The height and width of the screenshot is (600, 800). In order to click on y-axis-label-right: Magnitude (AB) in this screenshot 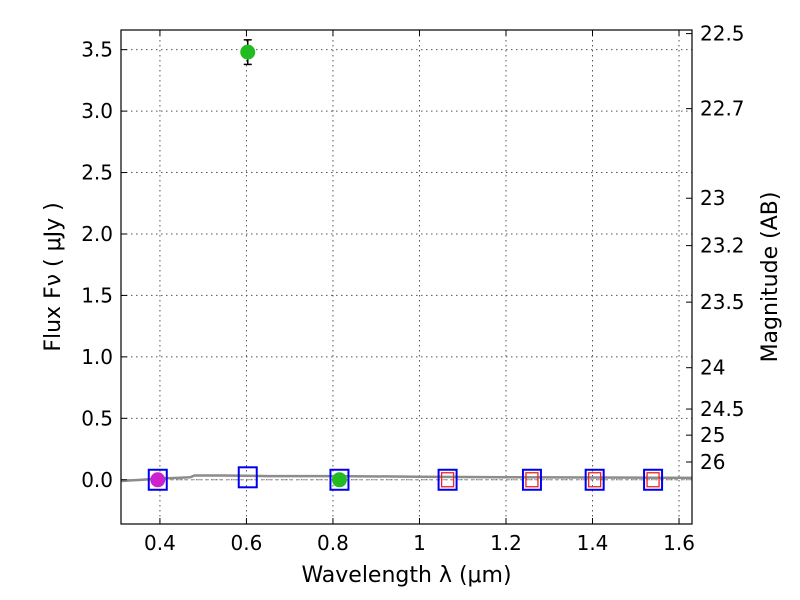, I will do `click(770, 277)`.